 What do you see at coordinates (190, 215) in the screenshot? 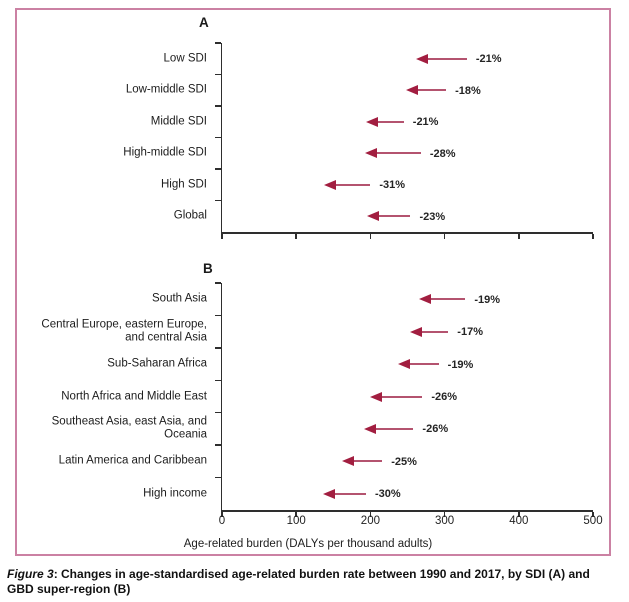
I see `category-label: Global` at bounding box center [190, 215].